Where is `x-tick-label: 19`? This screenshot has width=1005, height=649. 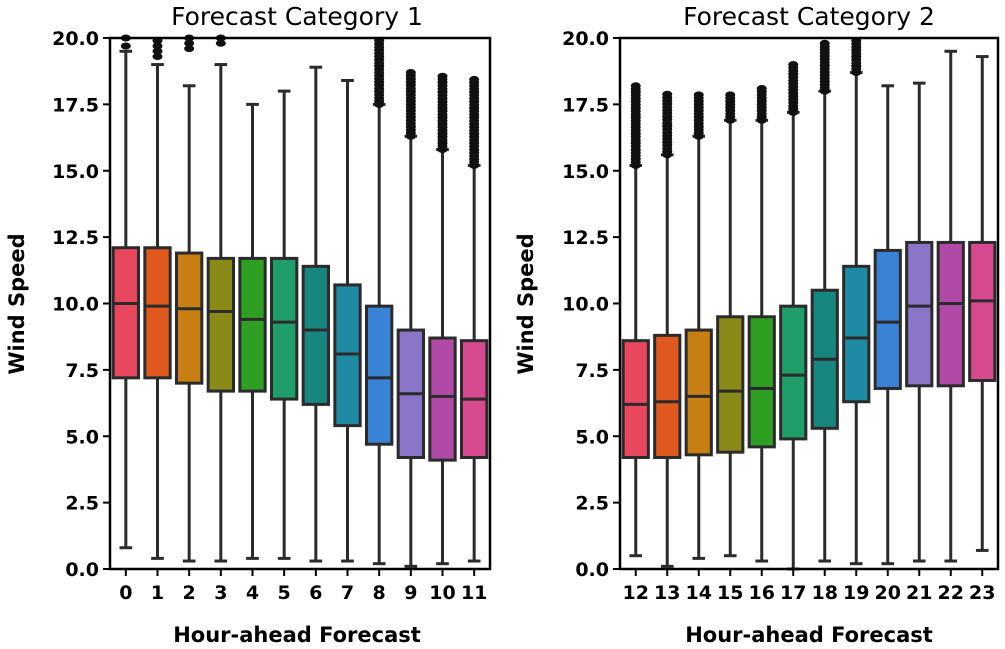
x-tick-label: 19 is located at coordinates (856, 593).